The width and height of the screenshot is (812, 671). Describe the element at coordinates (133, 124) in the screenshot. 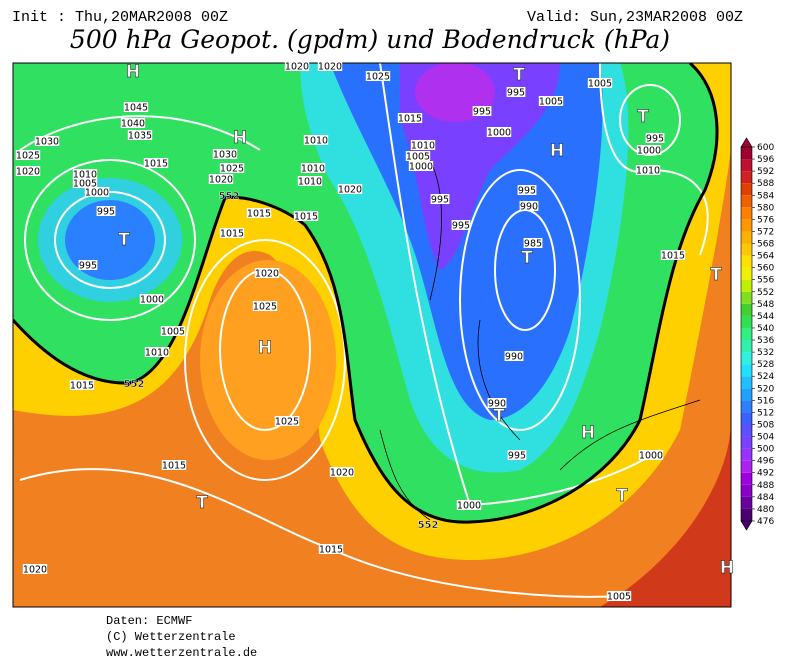

I see `isobar-label: 1040` at that location.